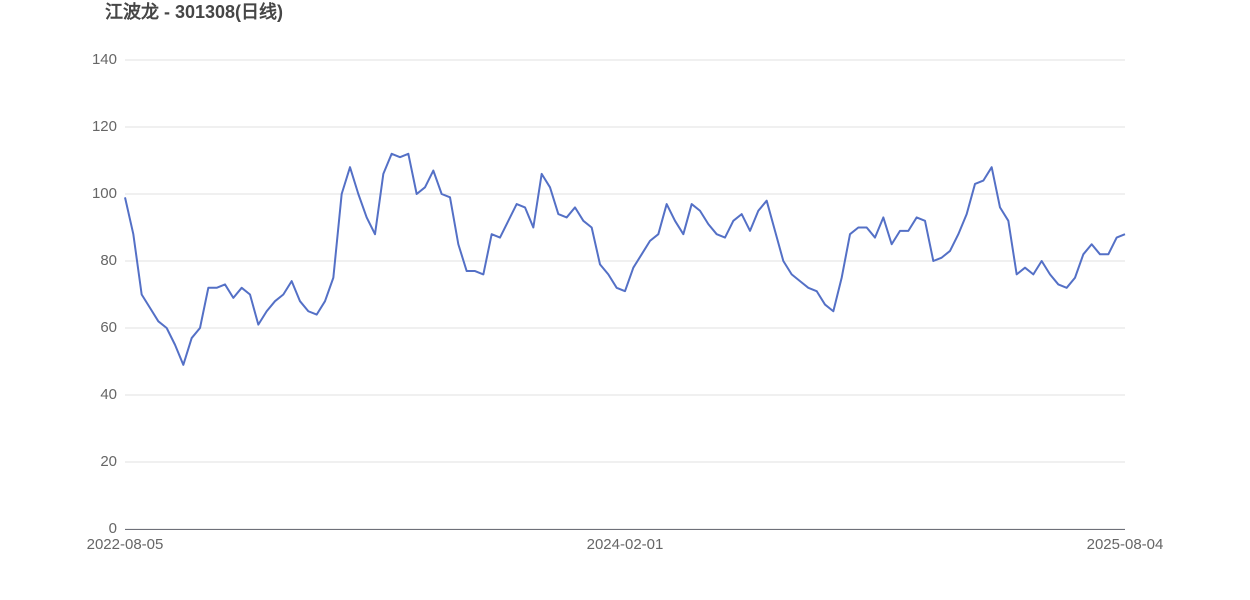 The width and height of the screenshot is (1250, 600). Describe the element at coordinates (108, 461) in the screenshot. I see `y-tick-label: 20` at that location.